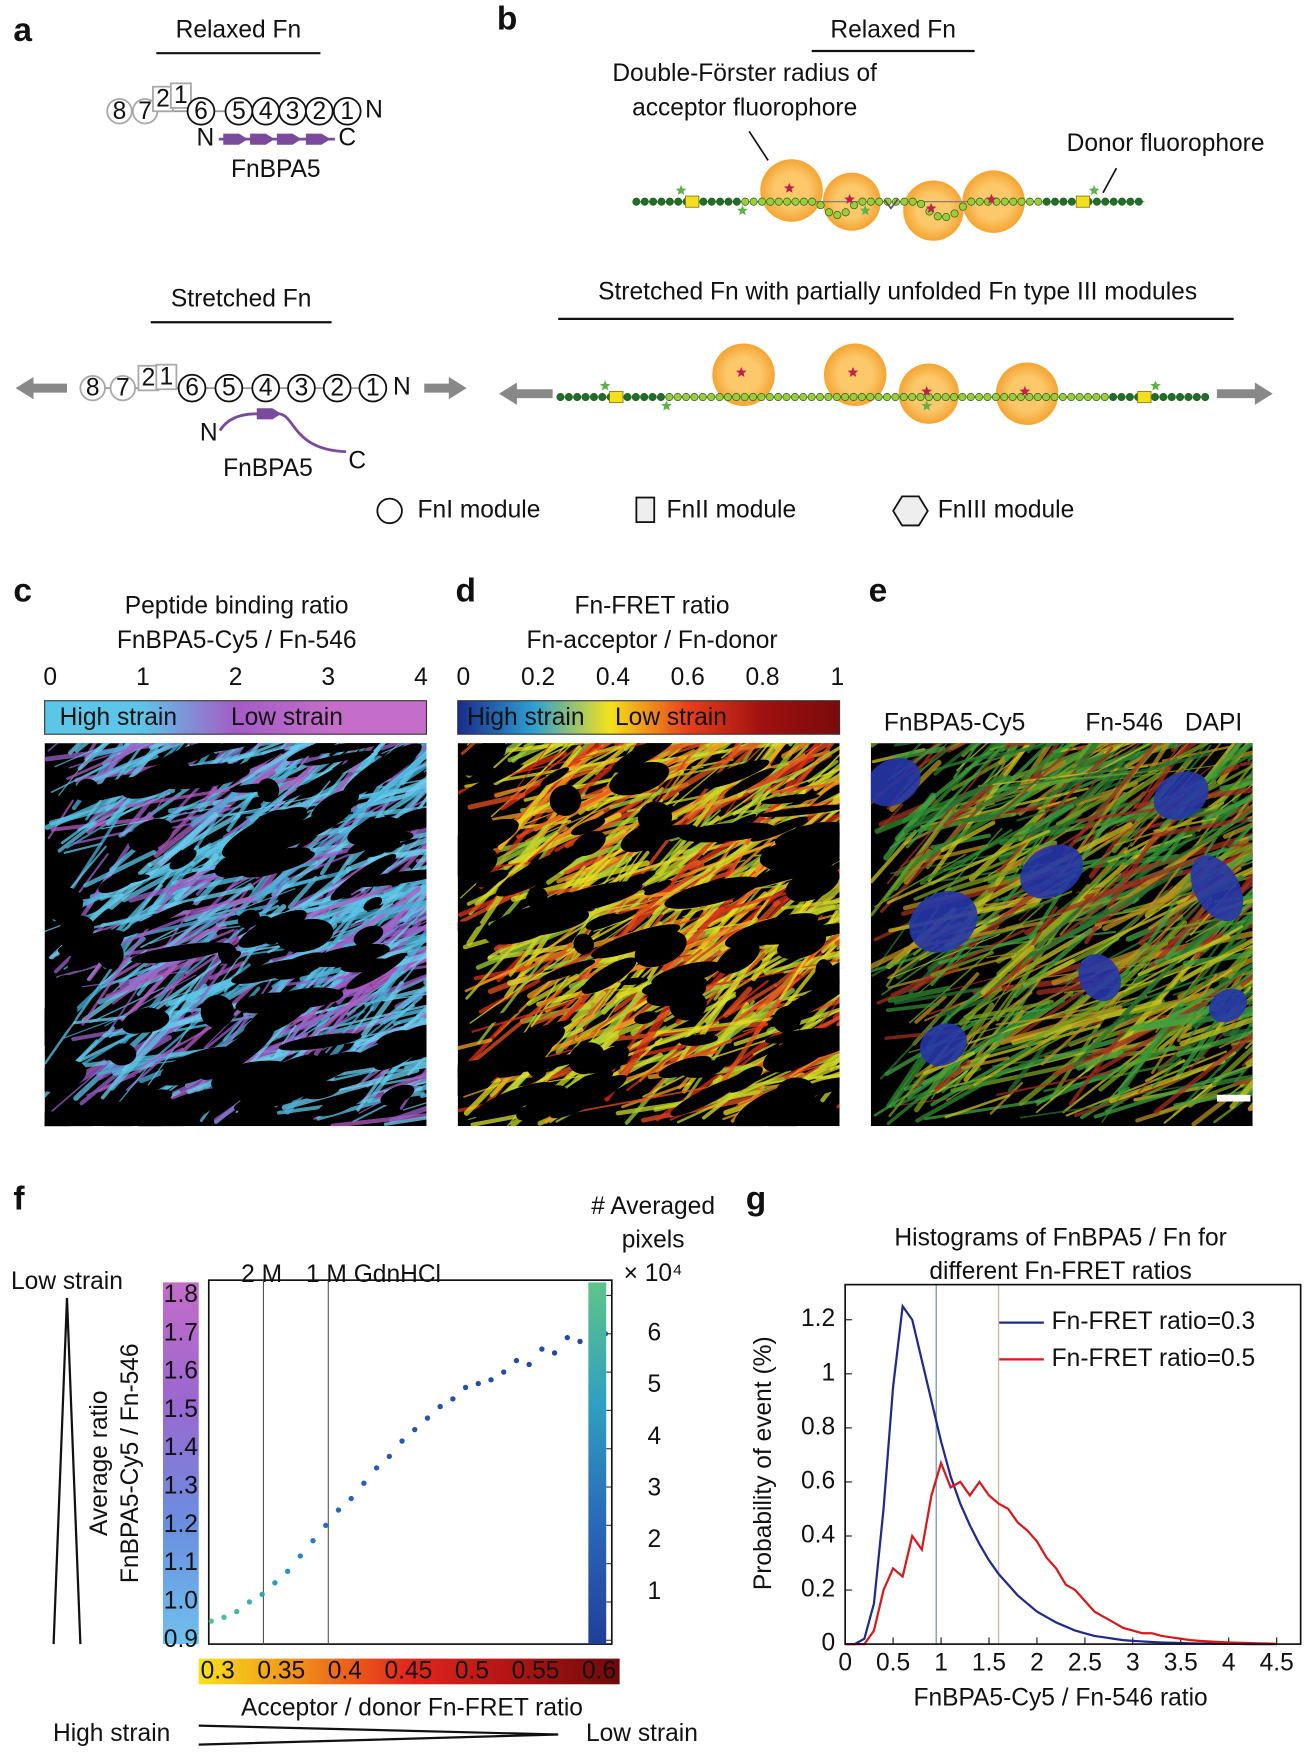  Describe the element at coordinates (642, 1733) in the screenshot. I see `strain-label: Low strain` at that location.